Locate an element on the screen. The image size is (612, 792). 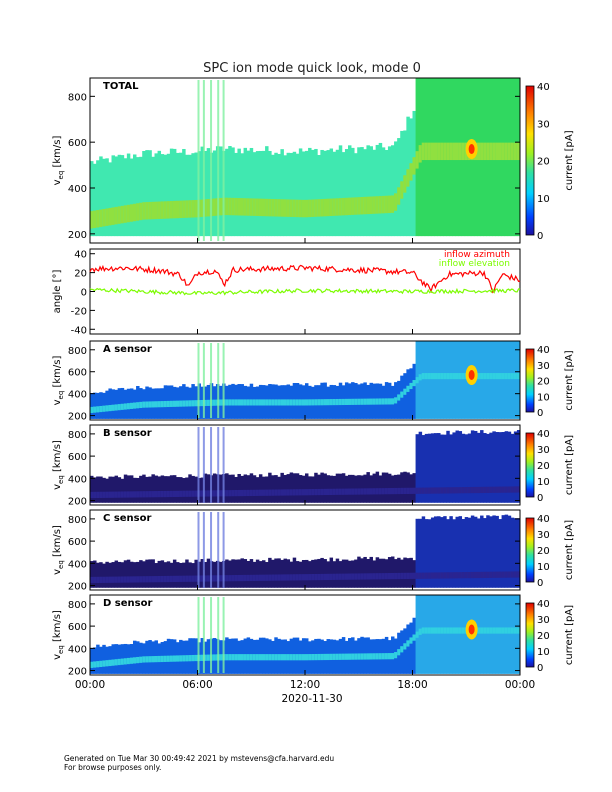
y-tick-label: 800 is located at coordinates (77, 351).